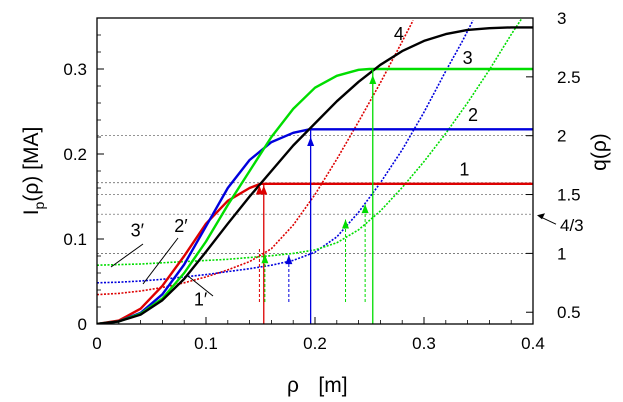  Describe the element at coordinates (75, 69) in the screenshot. I see `y-left-tick-label: 0.3` at that location.